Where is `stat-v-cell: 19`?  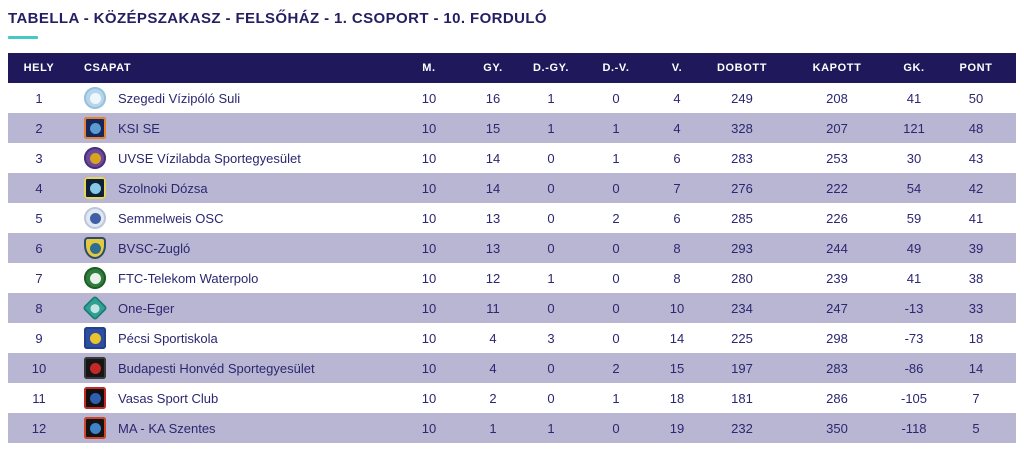
stat-v-cell: 19 is located at coordinates (677, 428).